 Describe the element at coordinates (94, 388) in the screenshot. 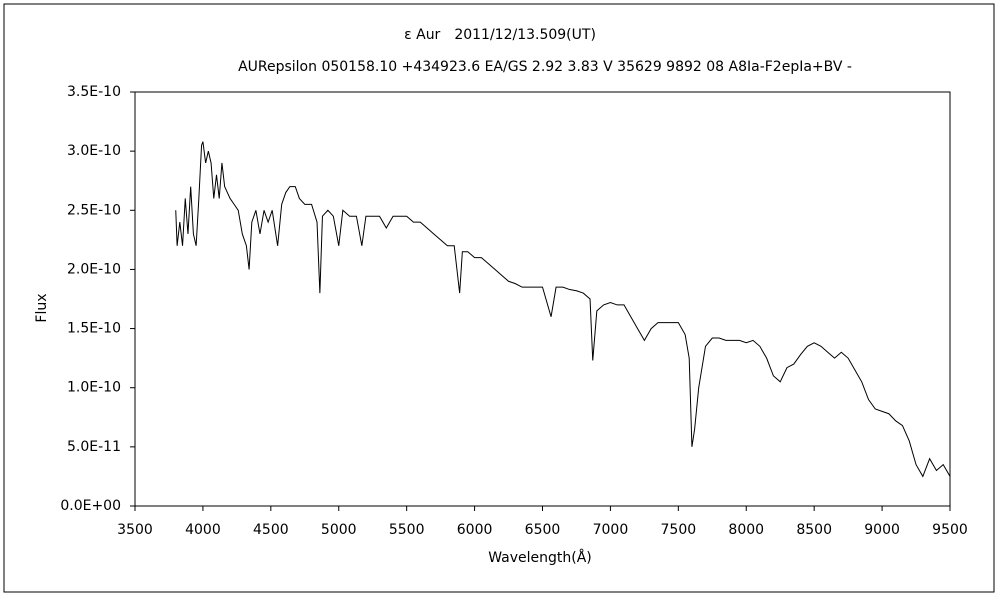

I see `y-tick-label: 1.0E-10` at that location.